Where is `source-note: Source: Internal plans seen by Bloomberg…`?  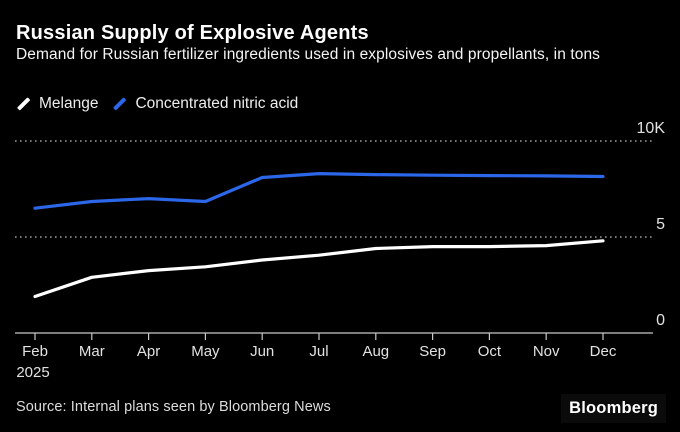
source-note: Source: Internal plans seen by Bloomberg… is located at coordinates (173, 407).